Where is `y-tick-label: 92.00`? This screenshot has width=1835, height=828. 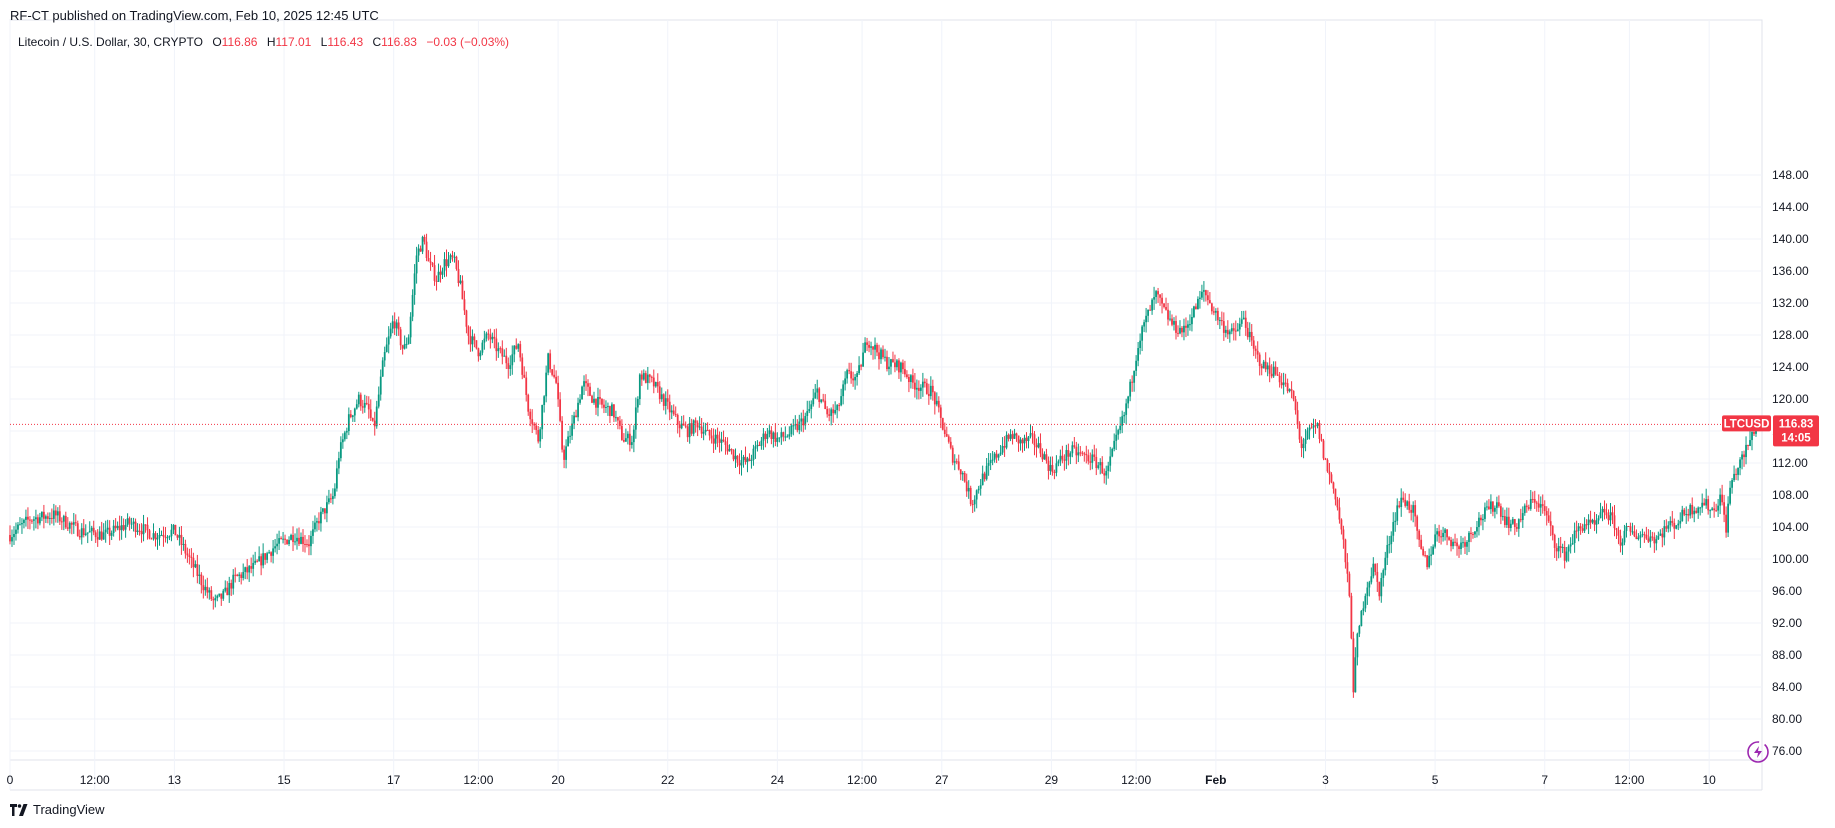
y-tick-label: 92.00 is located at coordinates (1787, 623).